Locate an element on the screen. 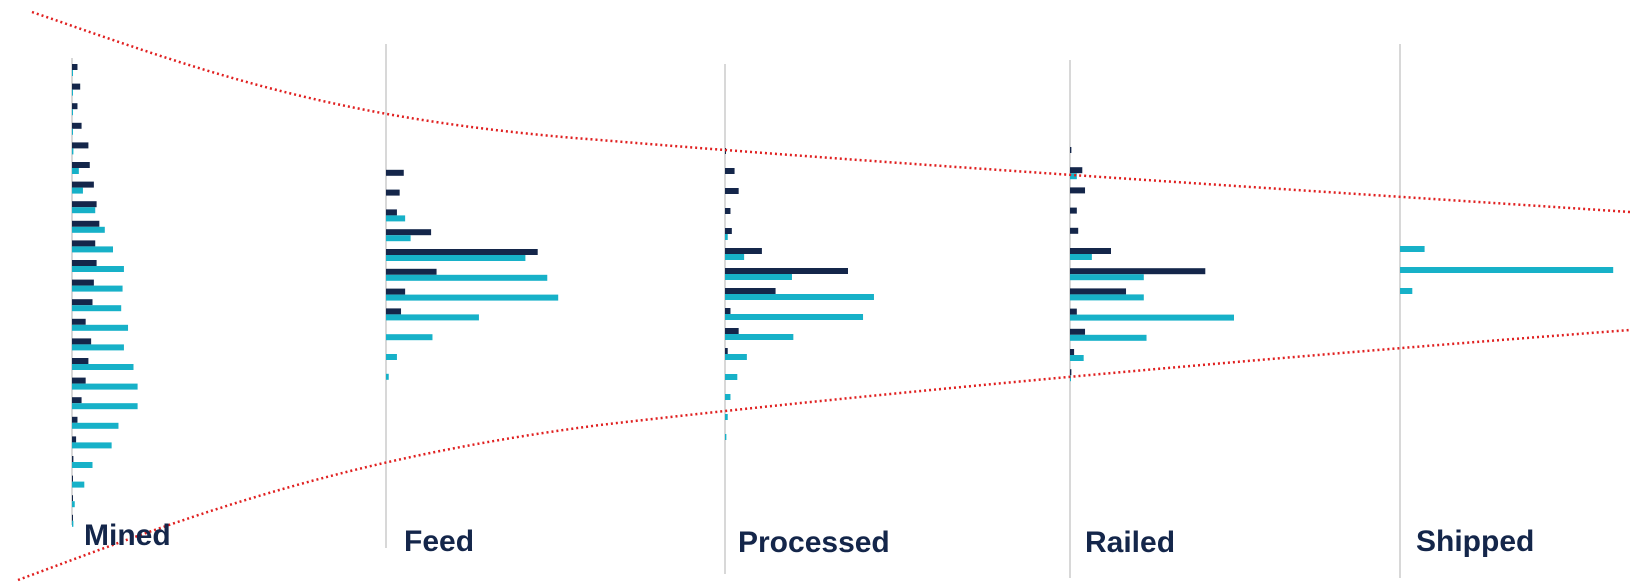 The width and height of the screenshot is (1630, 583). stage-label-feed: Feed is located at coordinates (439, 541).